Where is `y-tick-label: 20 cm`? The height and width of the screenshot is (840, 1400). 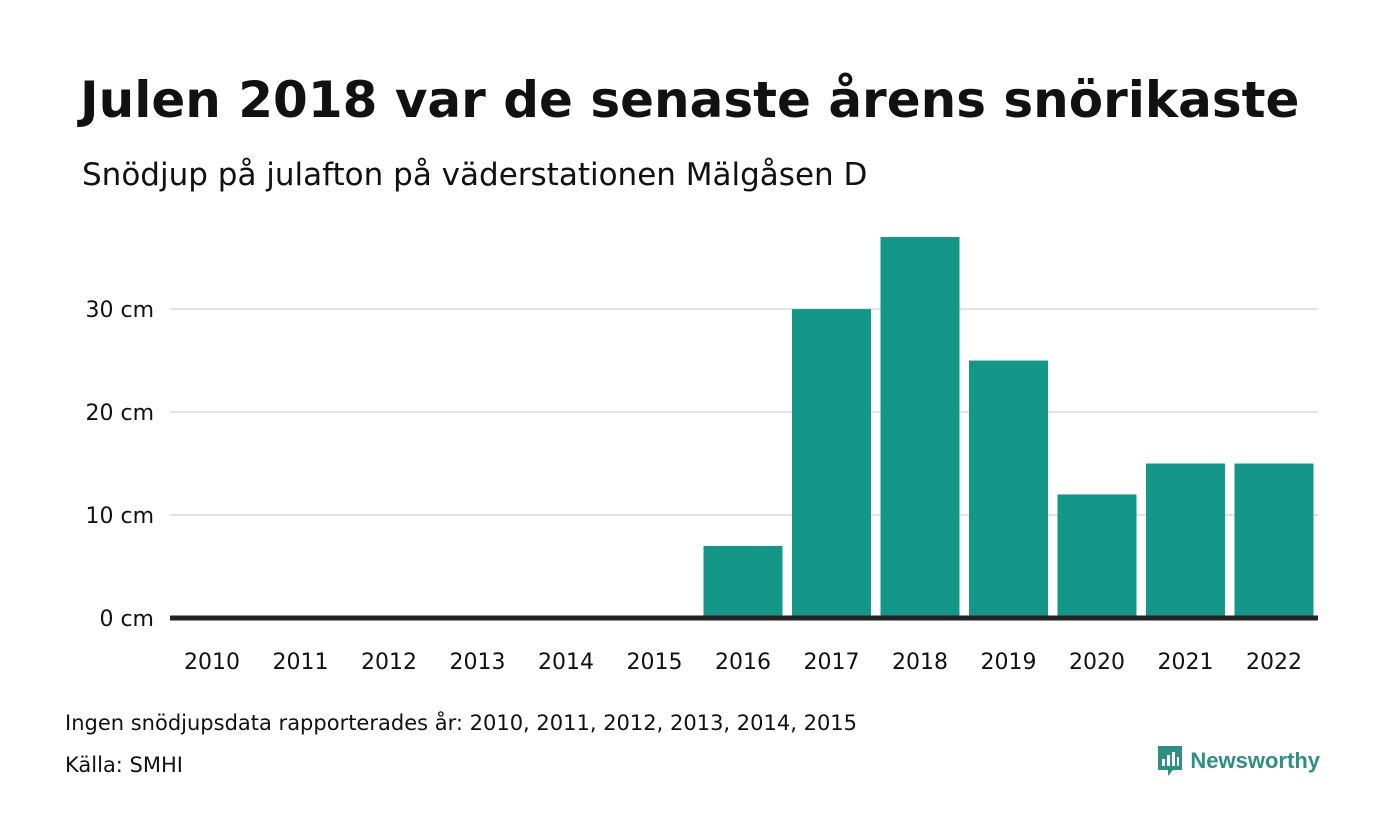 y-tick-label: 20 cm is located at coordinates (119, 413).